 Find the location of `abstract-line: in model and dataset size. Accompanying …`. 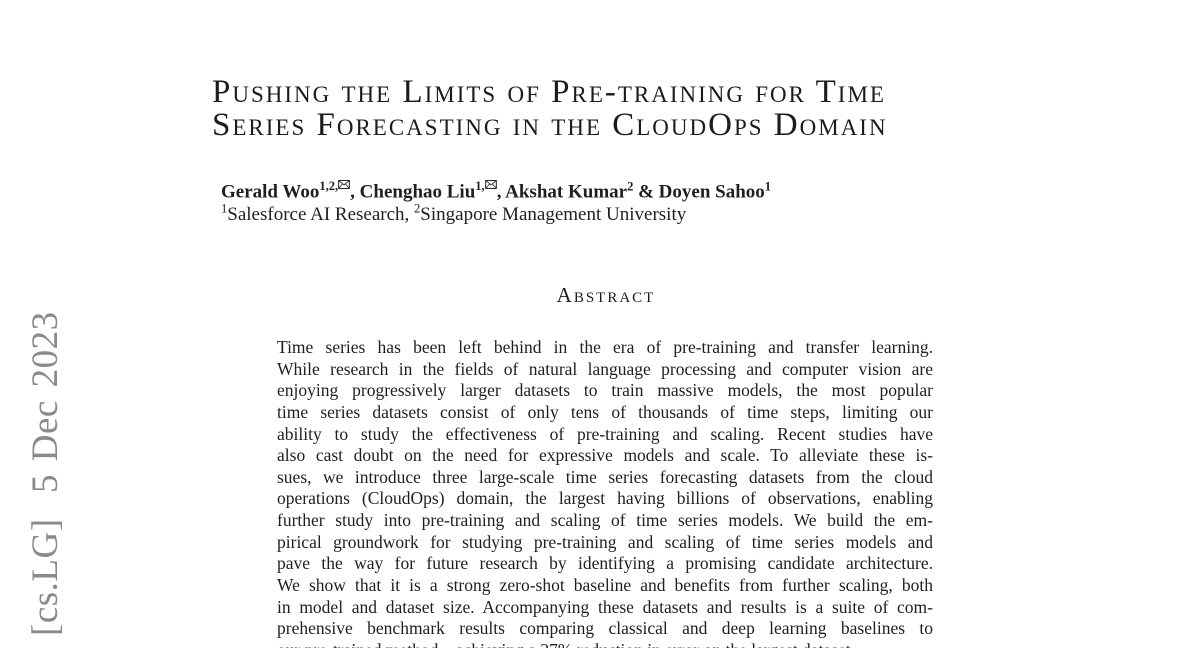

abstract-line: in model and dataset size. Accompanying … is located at coordinates (605, 606).